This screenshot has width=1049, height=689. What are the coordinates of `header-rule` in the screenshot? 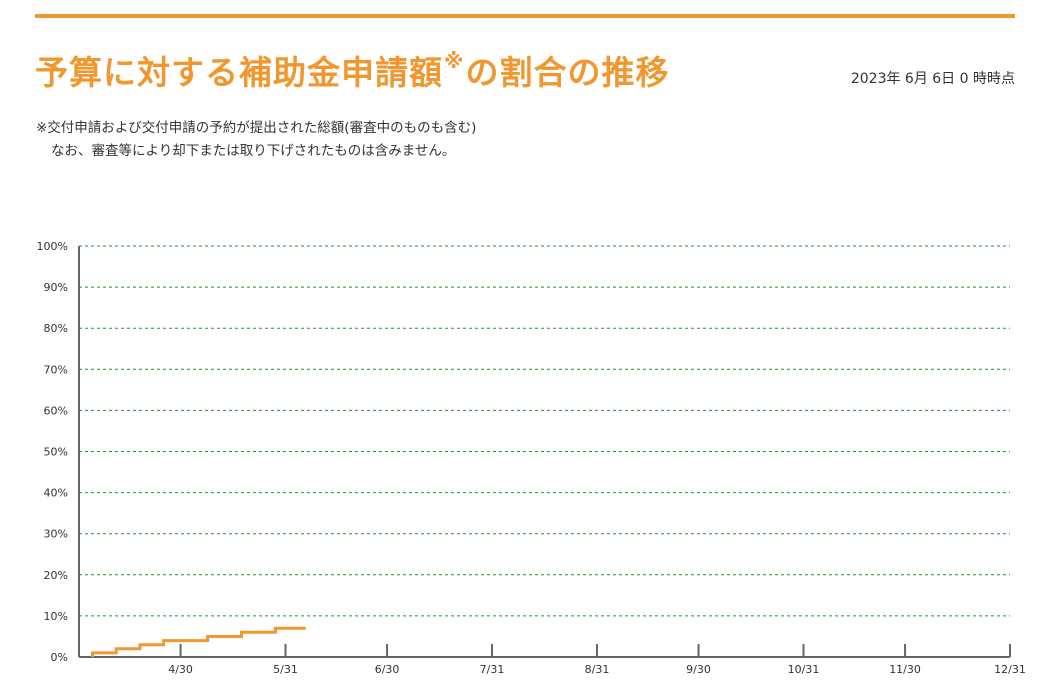 It's located at (525, 16).